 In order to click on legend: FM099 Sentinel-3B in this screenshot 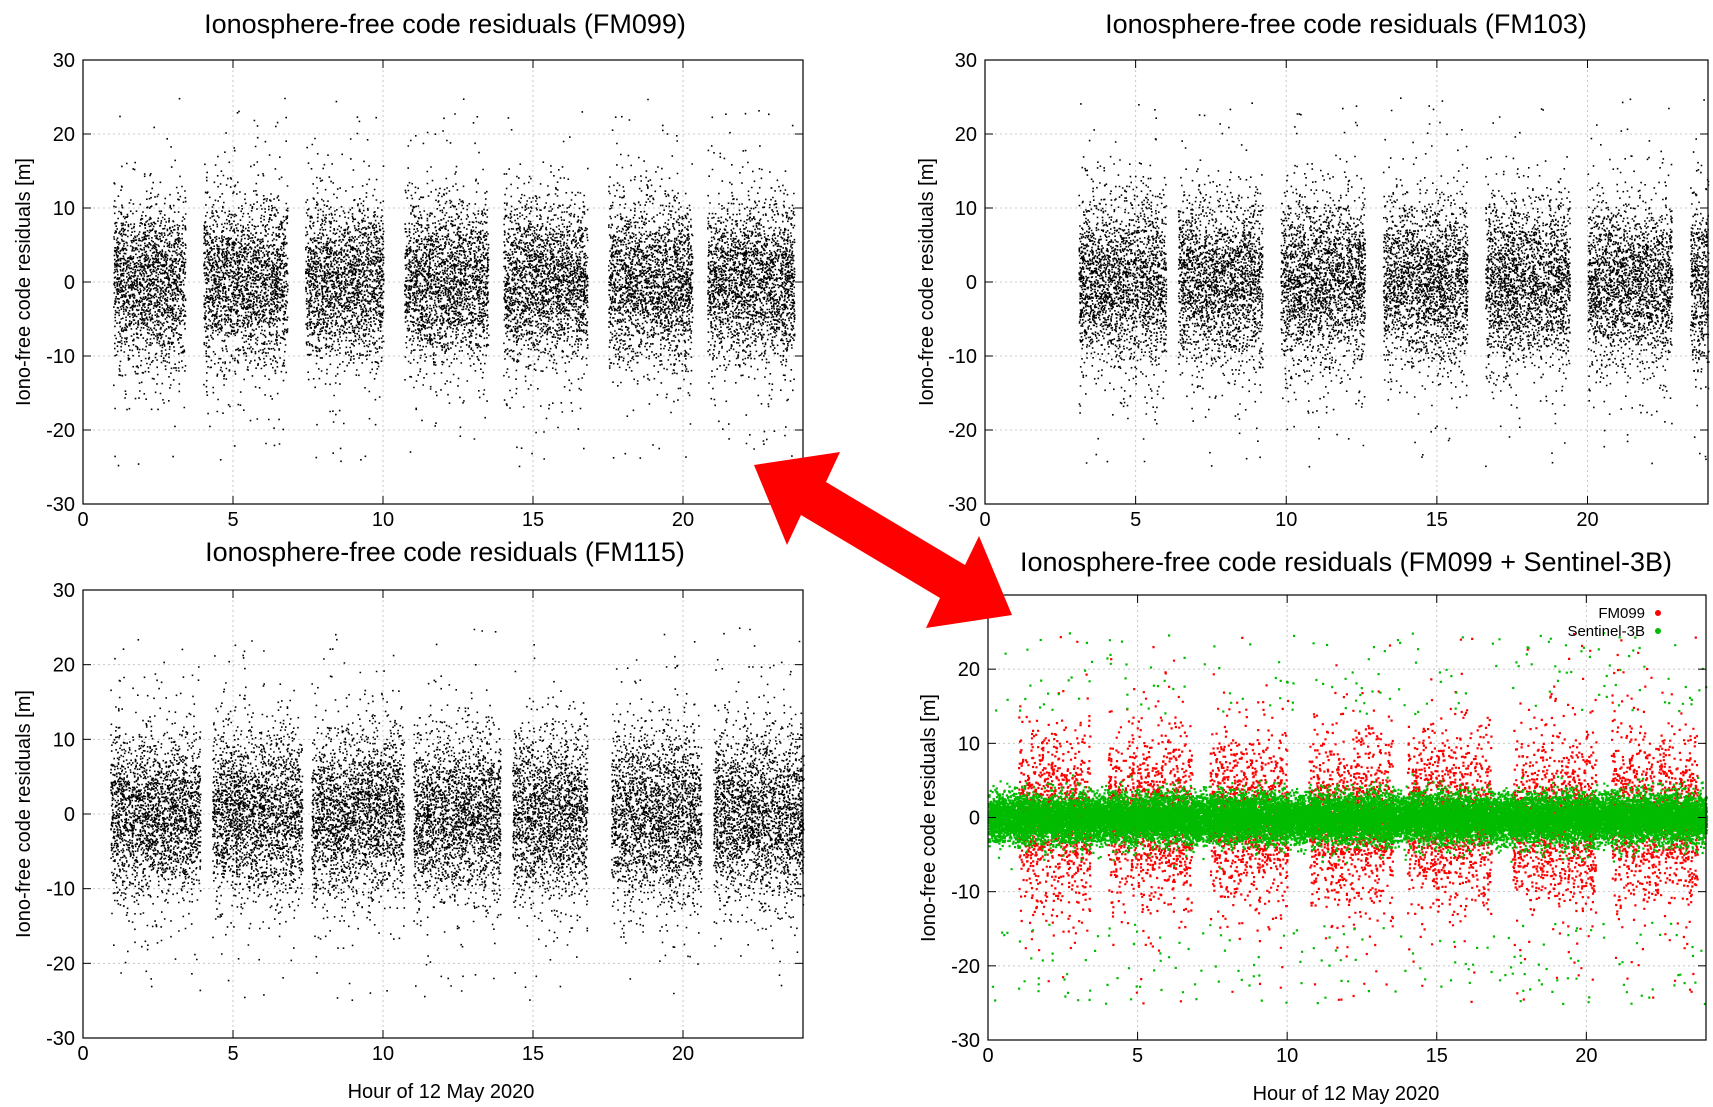, I will do `click(1614, 622)`.